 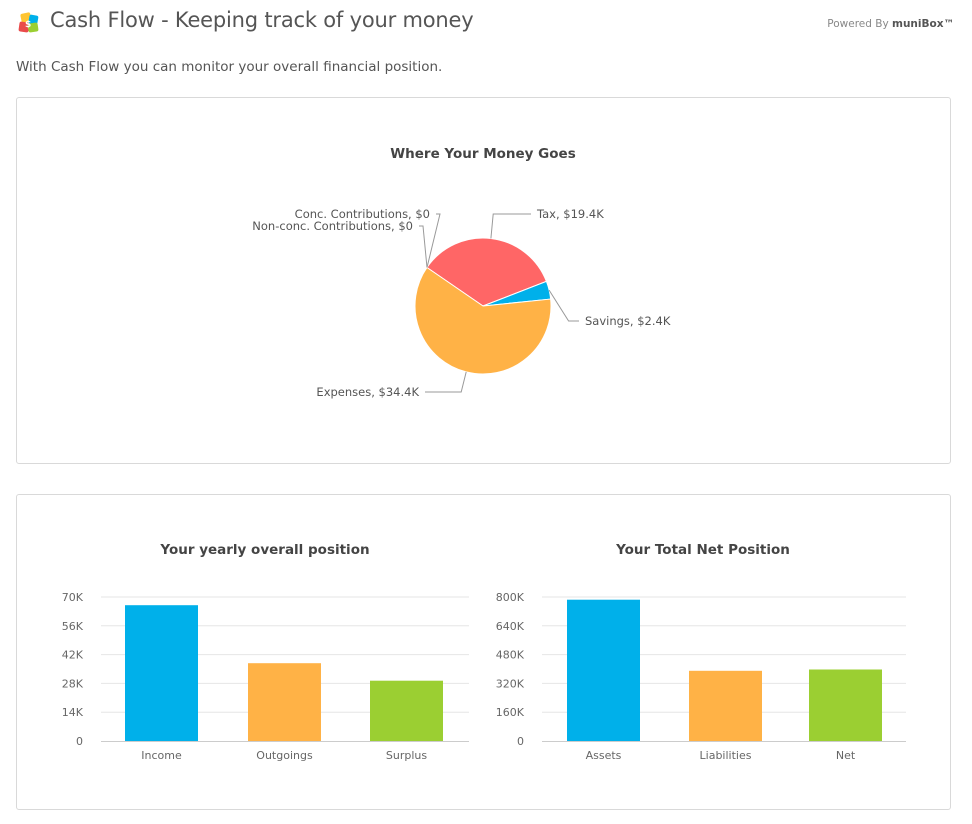 I want to click on powered-by-brand: muniBox™, so click(x=923, y=24).